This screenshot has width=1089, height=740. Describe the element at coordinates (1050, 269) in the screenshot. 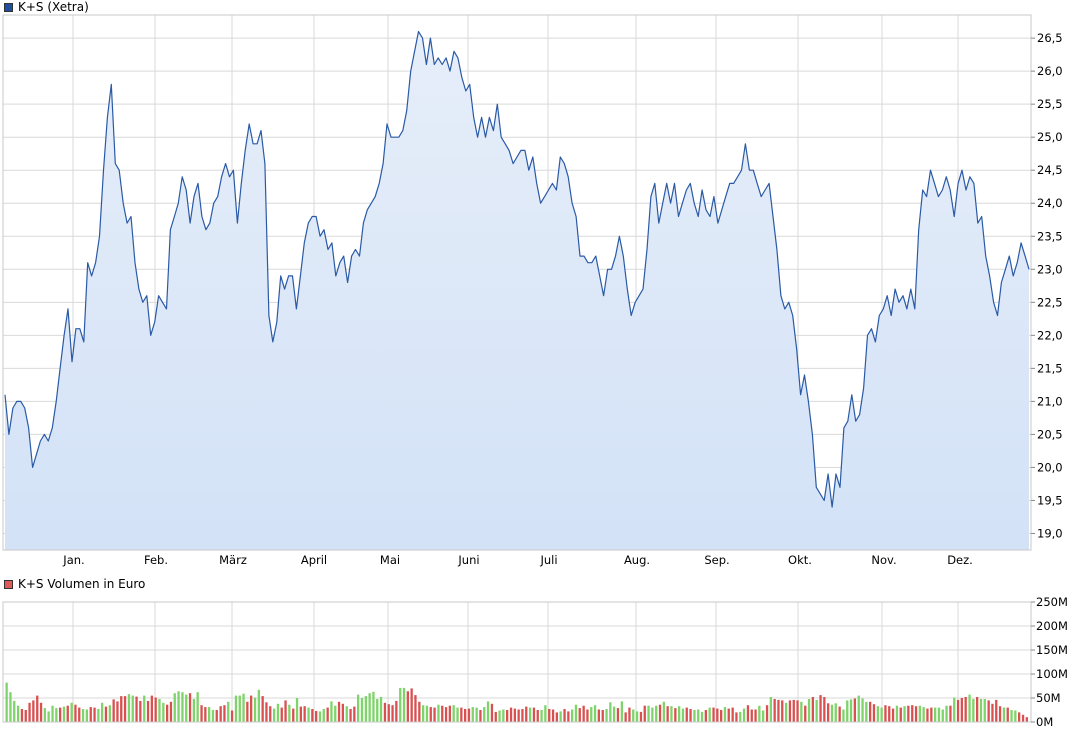

I see `price-y-tick-label: 23,0` at that location.